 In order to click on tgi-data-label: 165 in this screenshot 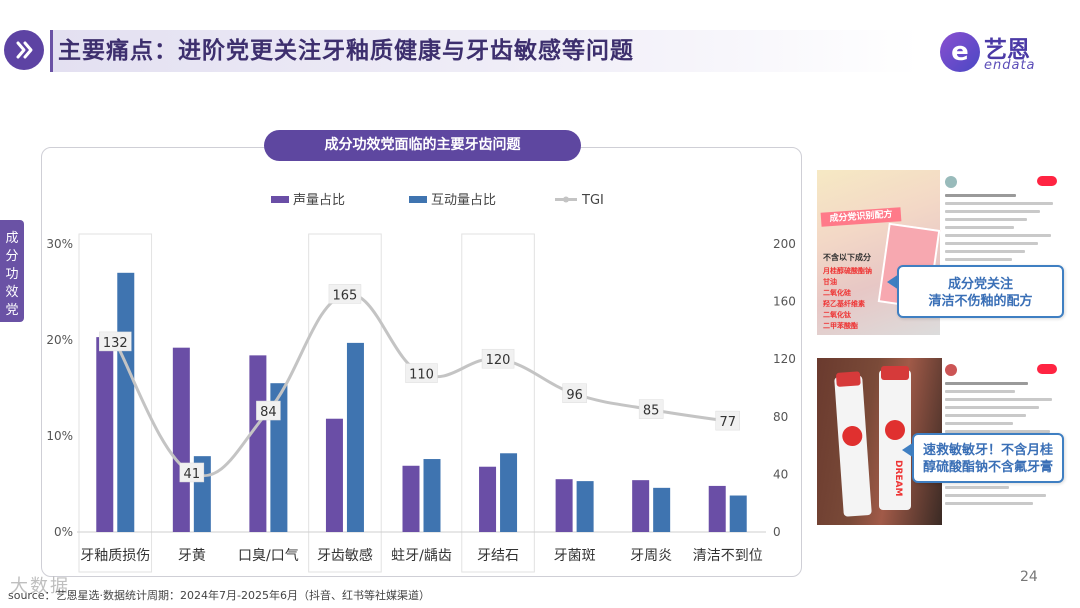, I will do `click(345, 295)`.